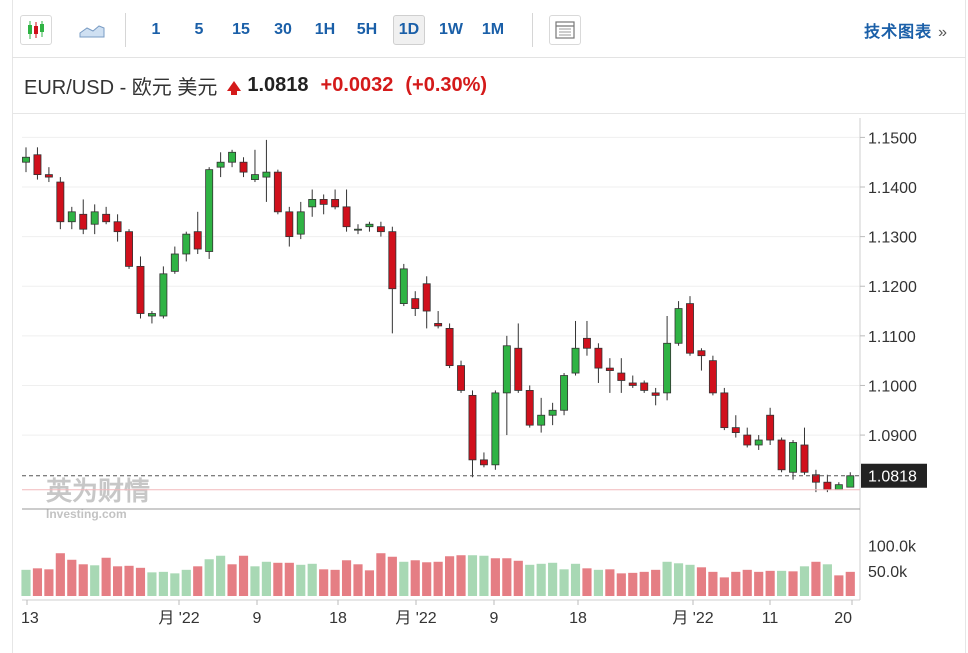 The image size is (968, 653). I want to click on price-change-percent: (+0.30%), so click(446, 85).